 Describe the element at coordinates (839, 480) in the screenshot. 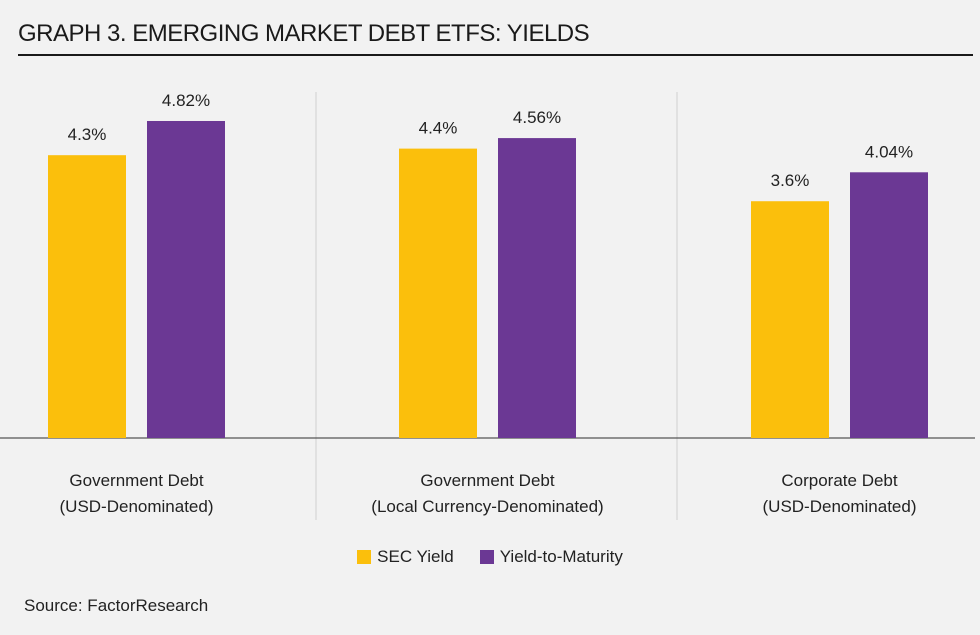

I see `category-label: Corporate Debt` at that location.